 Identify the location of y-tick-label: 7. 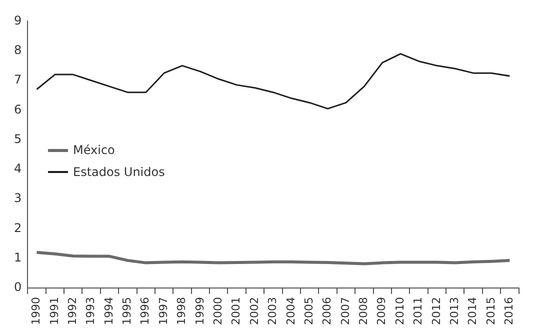
(18, 79).